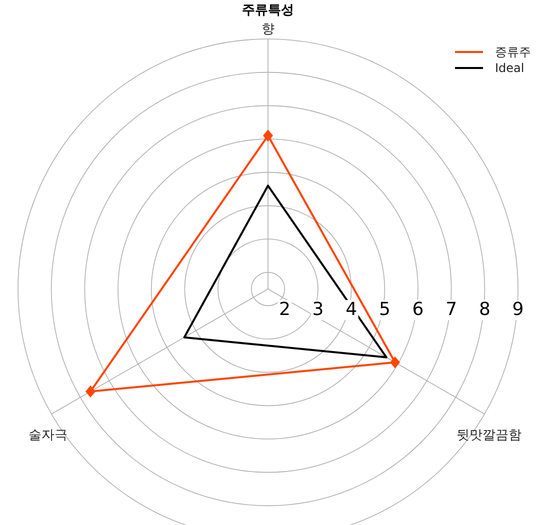 The height and width of the screenshot is (525, 543). Describe the element at coordinates (509, 68) in the screenshot. I see `legend-label: Ideal` at that location.